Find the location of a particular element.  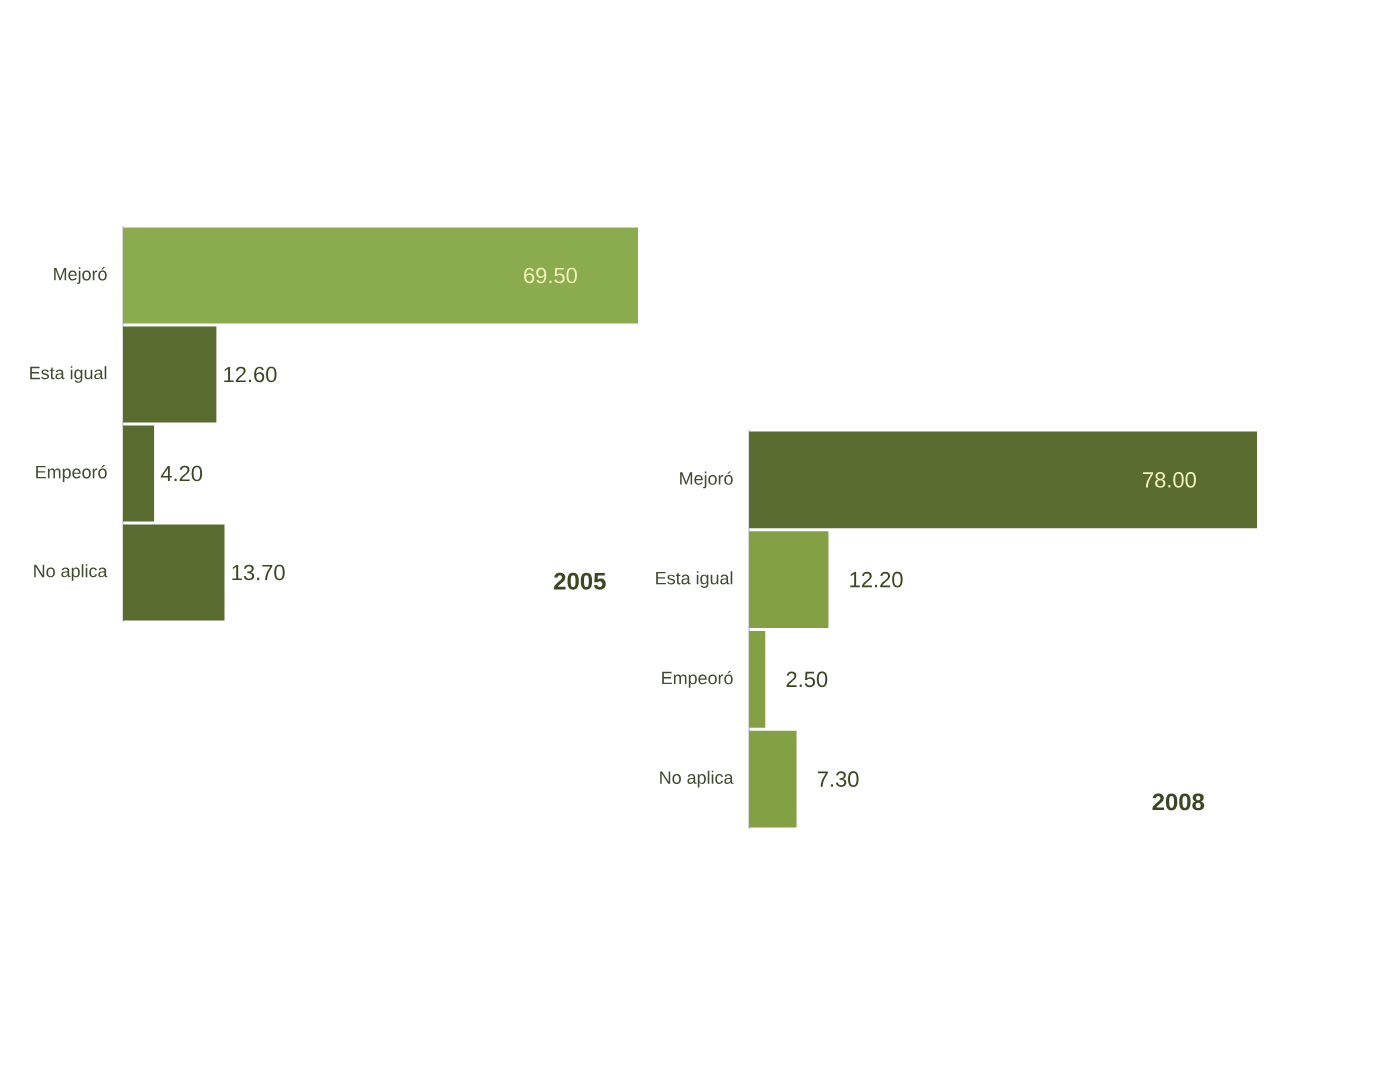

data-label: 7.30 is located at coordinates (838, 779).